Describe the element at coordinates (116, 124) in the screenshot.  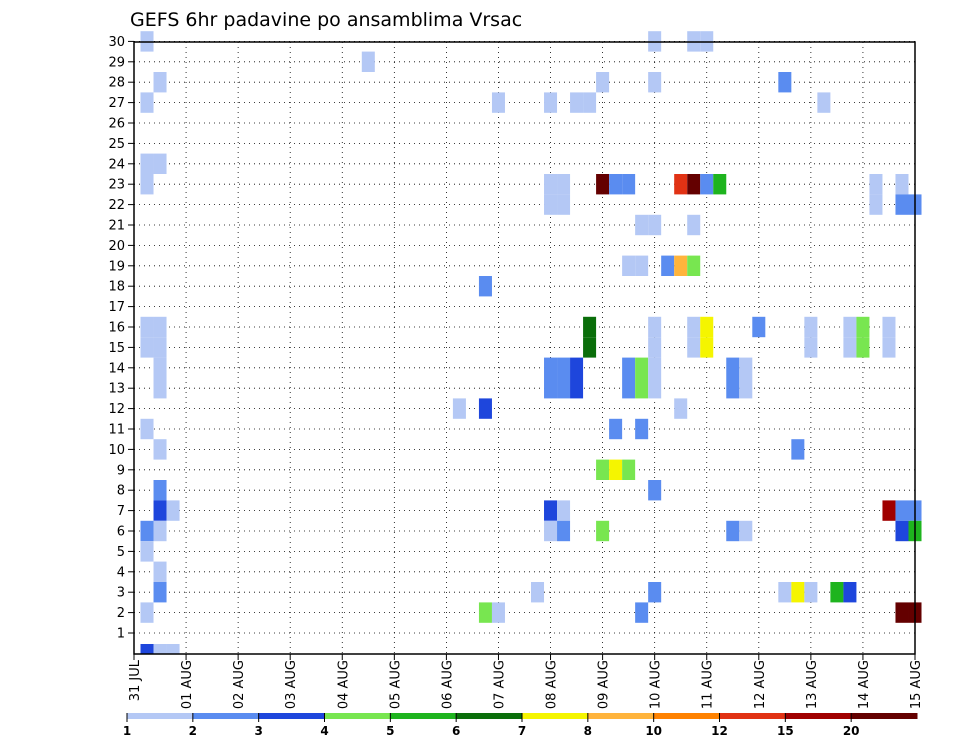
I see `y-tick-label: 26` at that location.